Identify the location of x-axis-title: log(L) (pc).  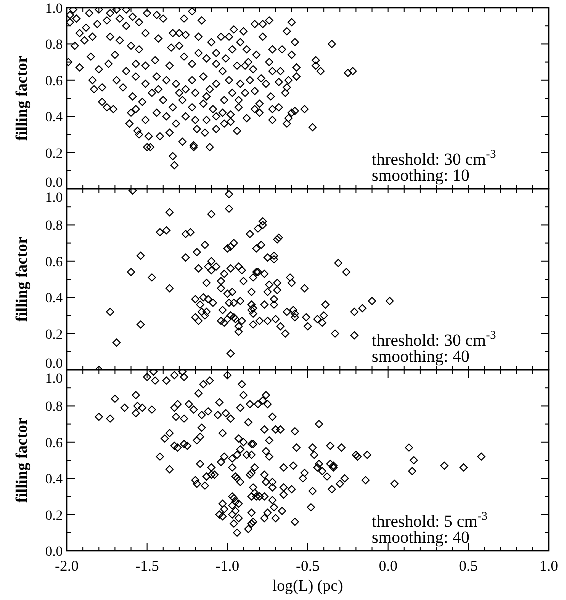
(308, 586).